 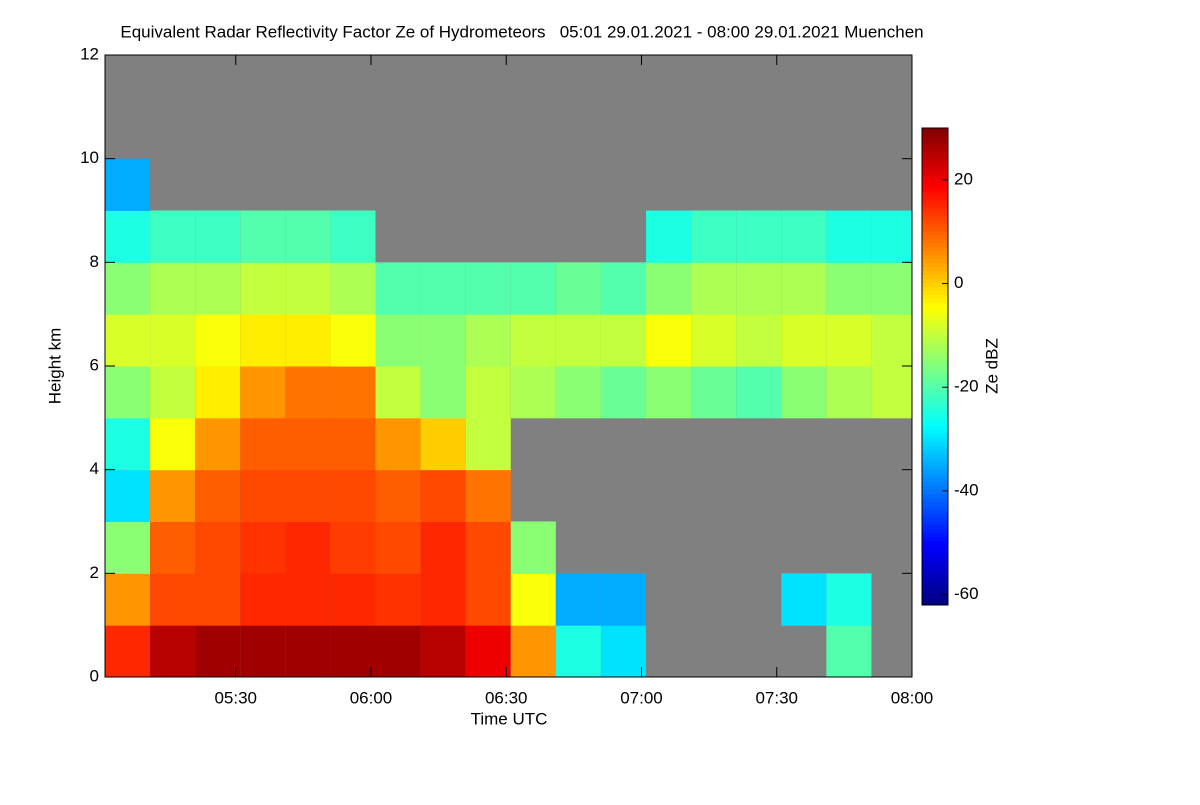 What do you see at coordinates (94, 572) in the screenshot?
I see `y-tick-label: 2` at bounding box center [94, 572].